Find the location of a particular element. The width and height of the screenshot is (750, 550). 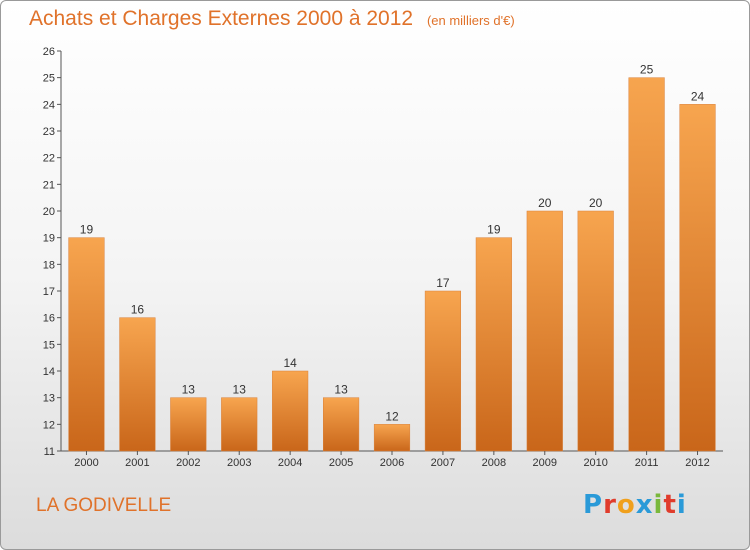

y-tick-label: 21 is located at coordinates (49, 185).